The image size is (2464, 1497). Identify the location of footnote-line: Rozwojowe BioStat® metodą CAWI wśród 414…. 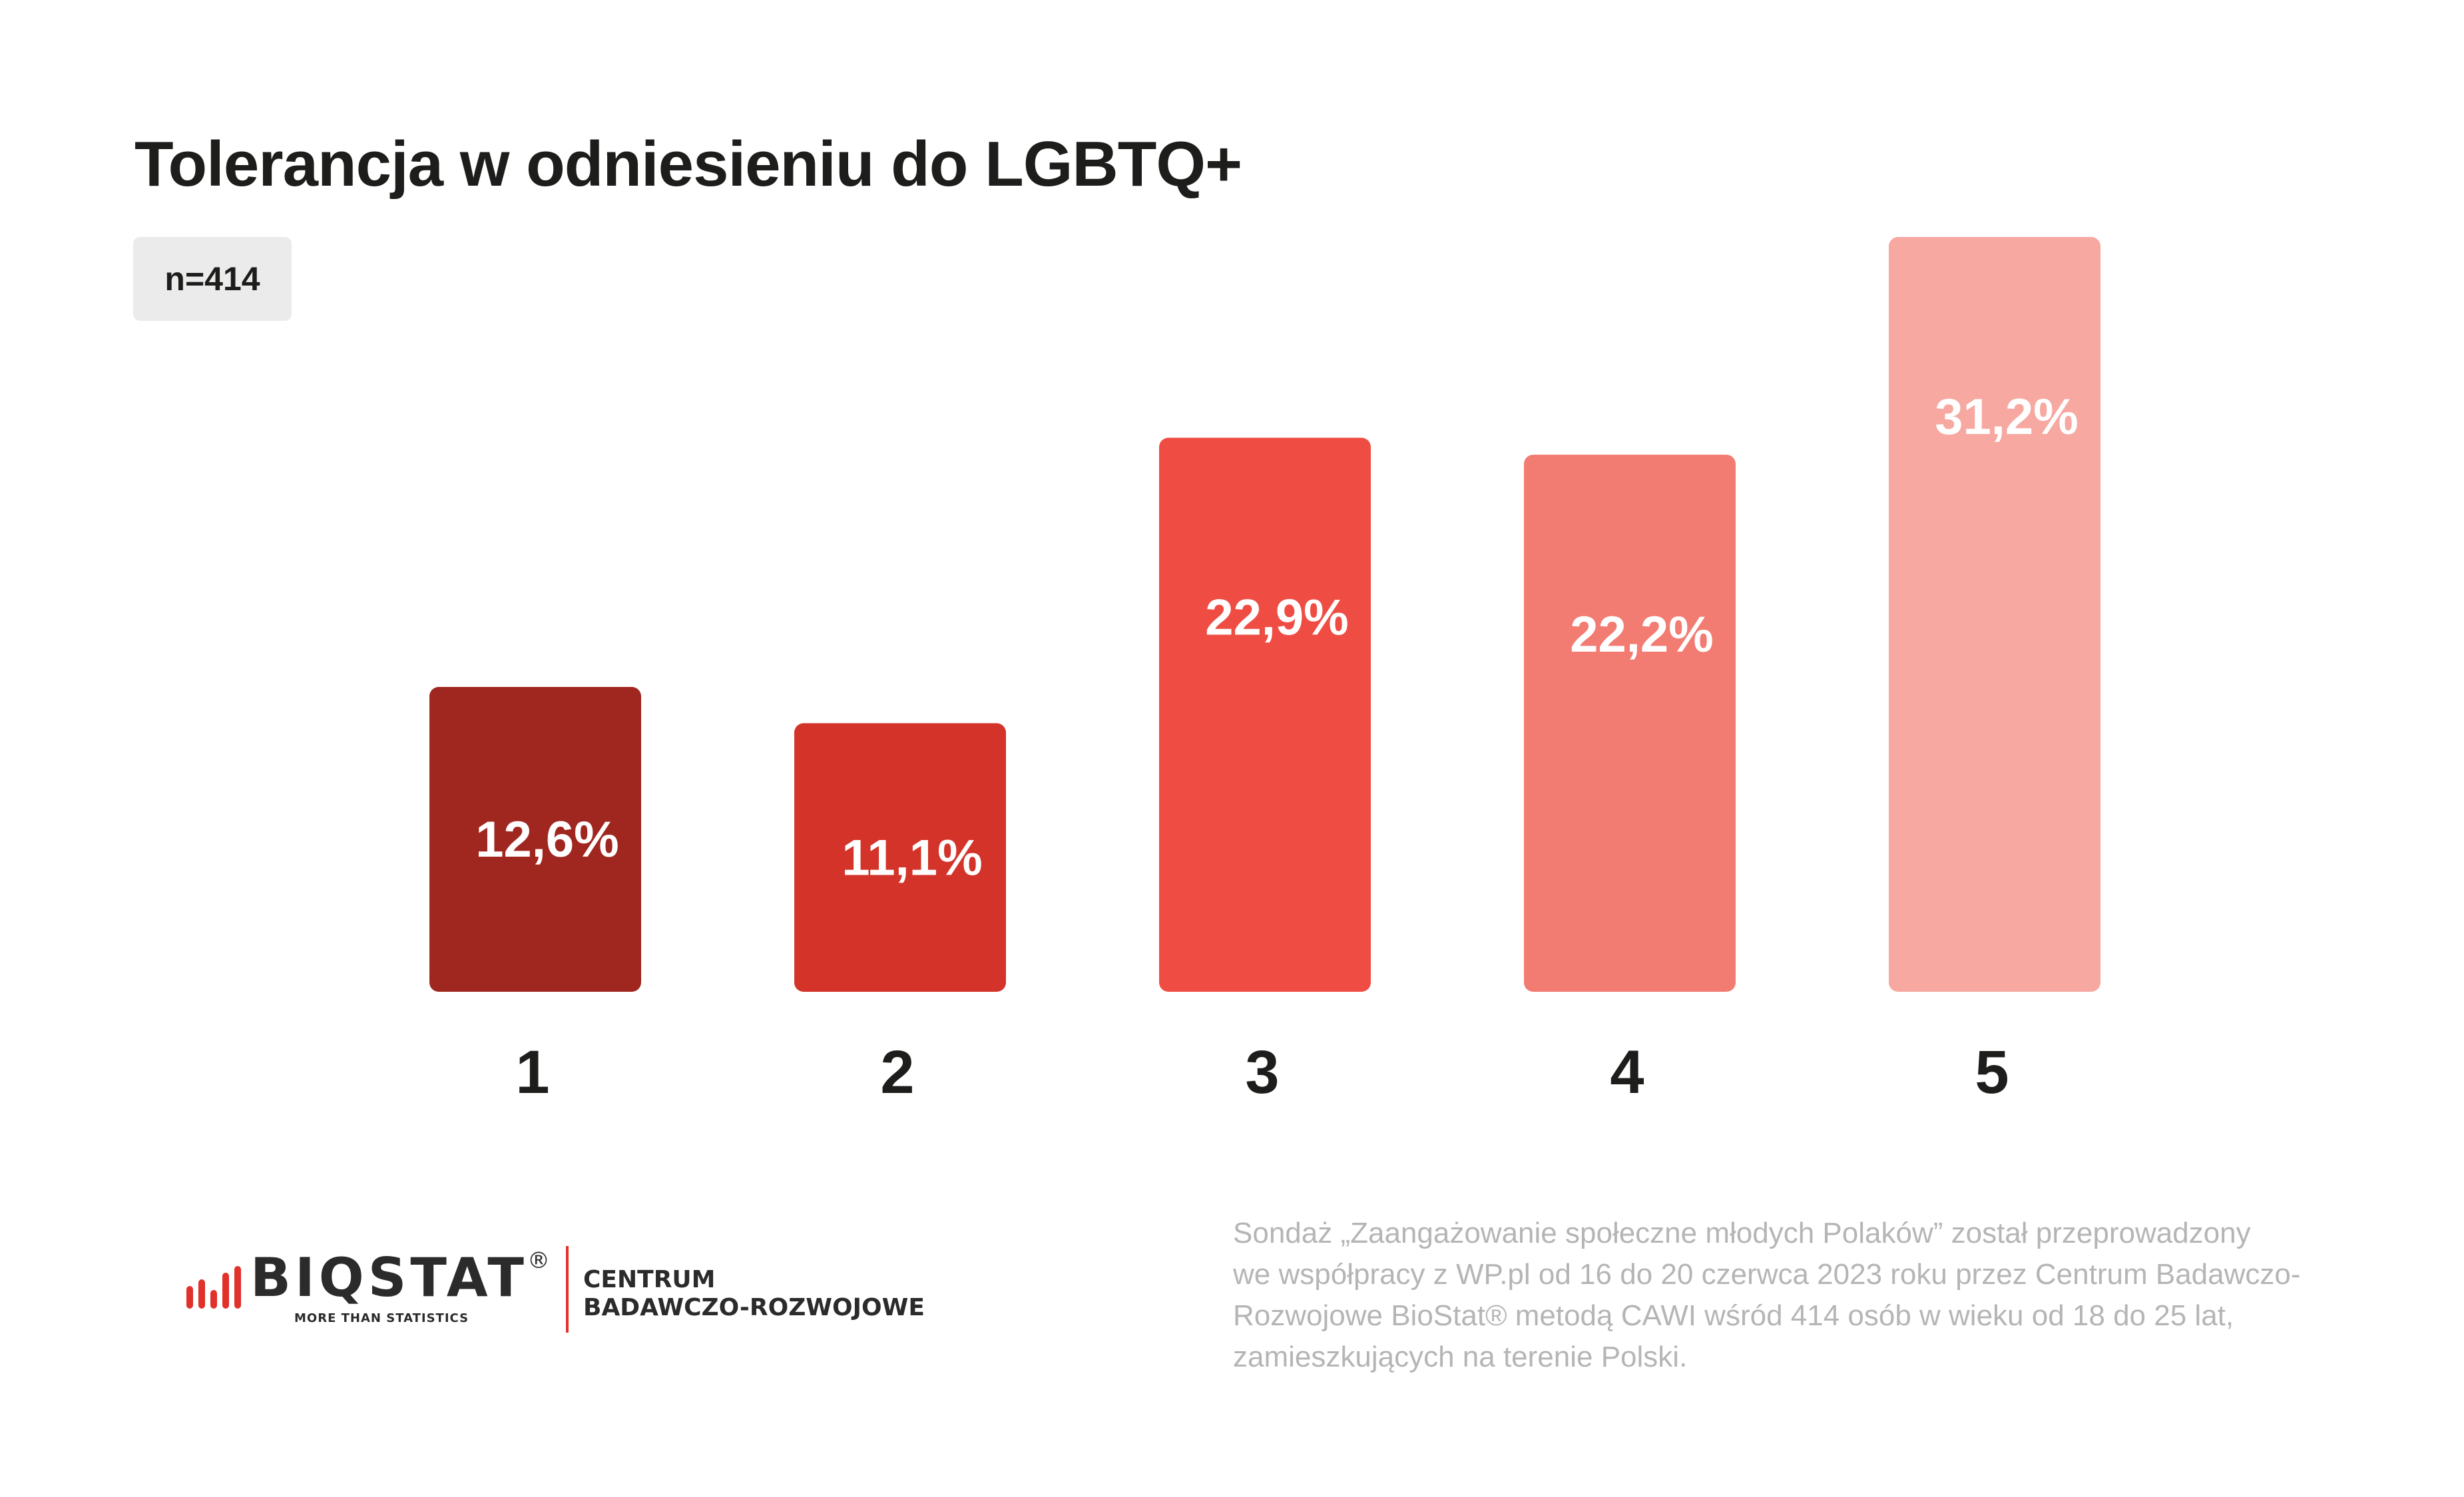
(1733, 1315).